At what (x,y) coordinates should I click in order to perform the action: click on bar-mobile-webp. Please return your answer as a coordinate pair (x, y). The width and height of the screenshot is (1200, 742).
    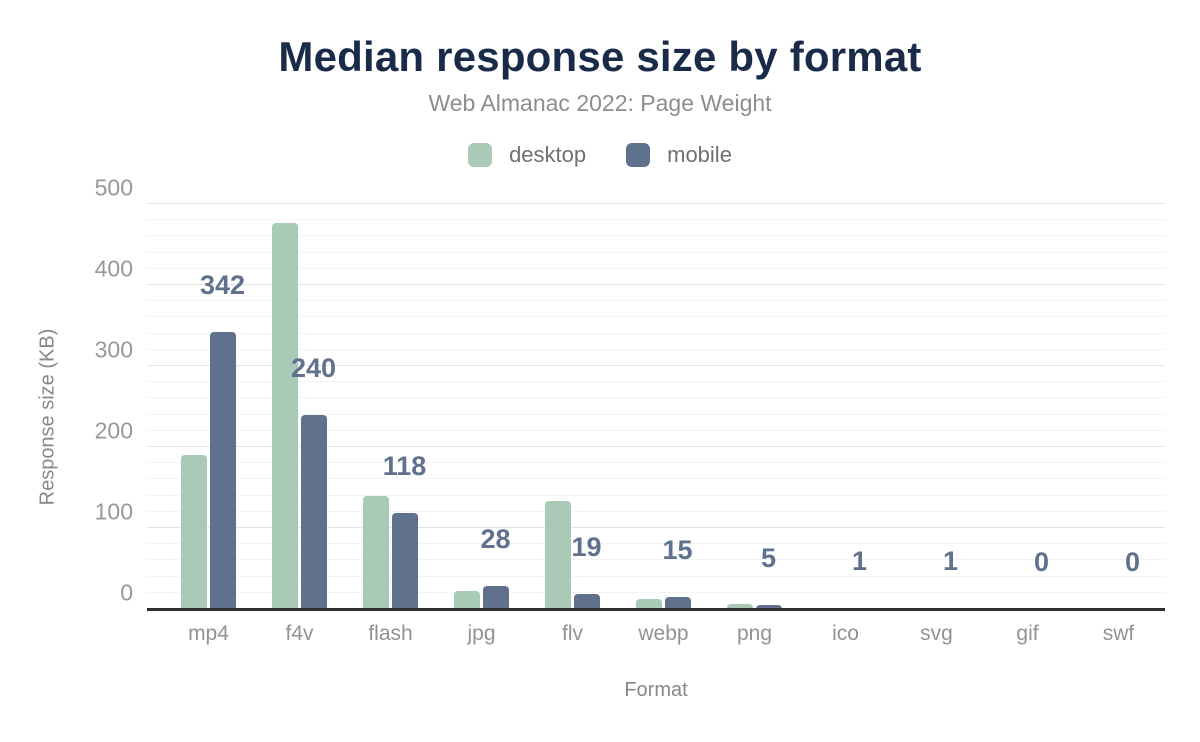
    Looking at the image, I should click on (678, 602).